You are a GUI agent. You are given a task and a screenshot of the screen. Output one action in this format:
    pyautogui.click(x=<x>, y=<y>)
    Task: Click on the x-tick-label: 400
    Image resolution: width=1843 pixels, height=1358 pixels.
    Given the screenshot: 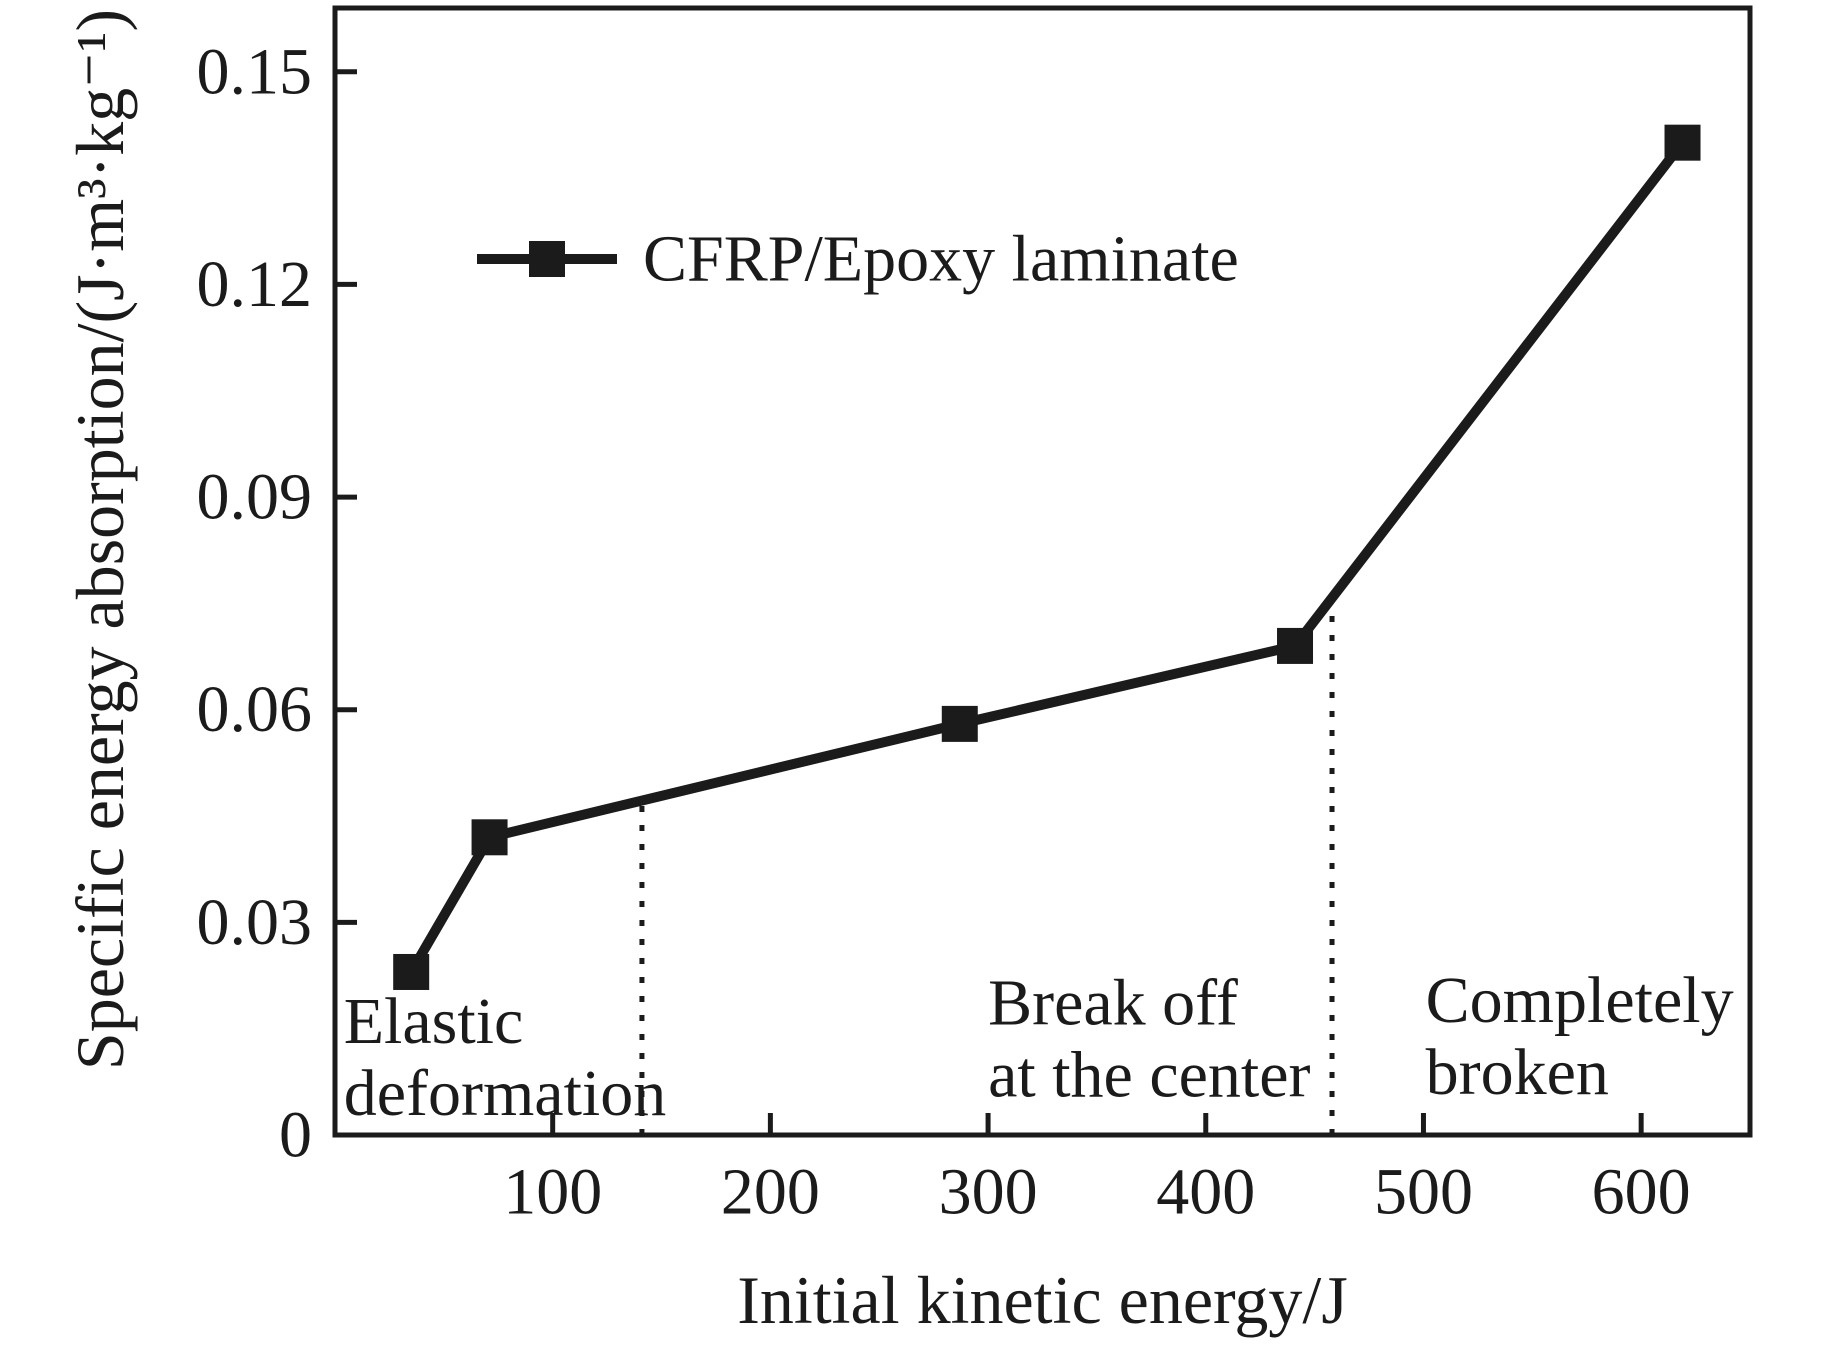 What is the action you would take?
    pyautogui.click(x=1205, y=1192)
    